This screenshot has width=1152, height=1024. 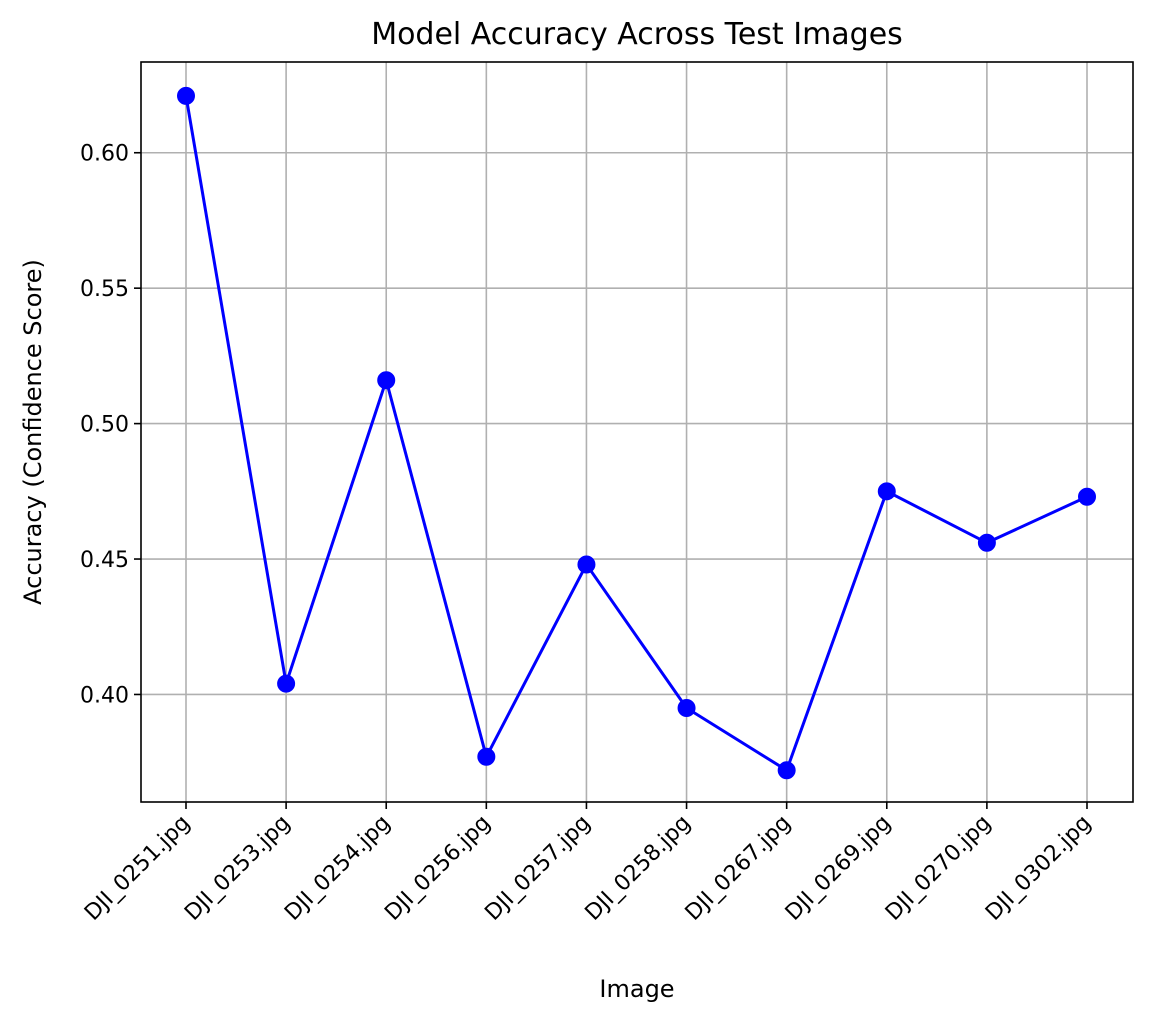 What do you see at coordinates (104, 695) in the screenshot?
I see `y-tick-label: 0.40` at bounding box center [104, 695].